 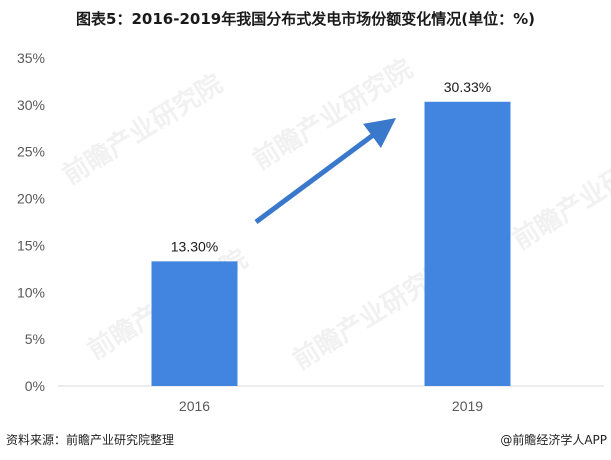 What do you see at coordinates (194, 406) in the screenshot?
I see `x-tick-label-2016: 2016` at bounding box center [194, 406].